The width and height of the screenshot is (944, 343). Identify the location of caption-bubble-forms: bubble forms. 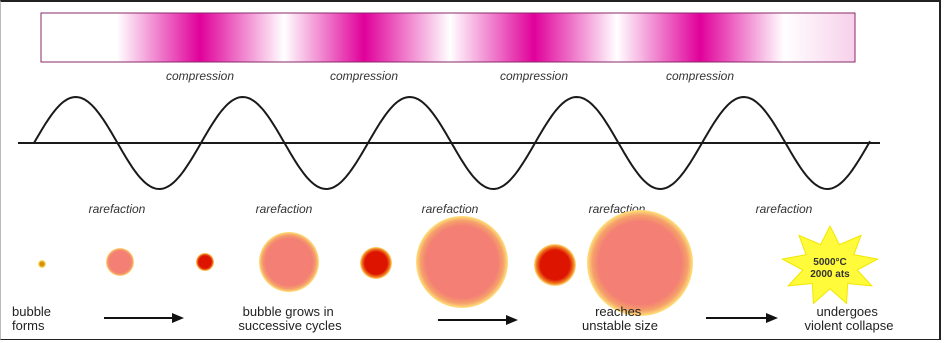
(33, 318).